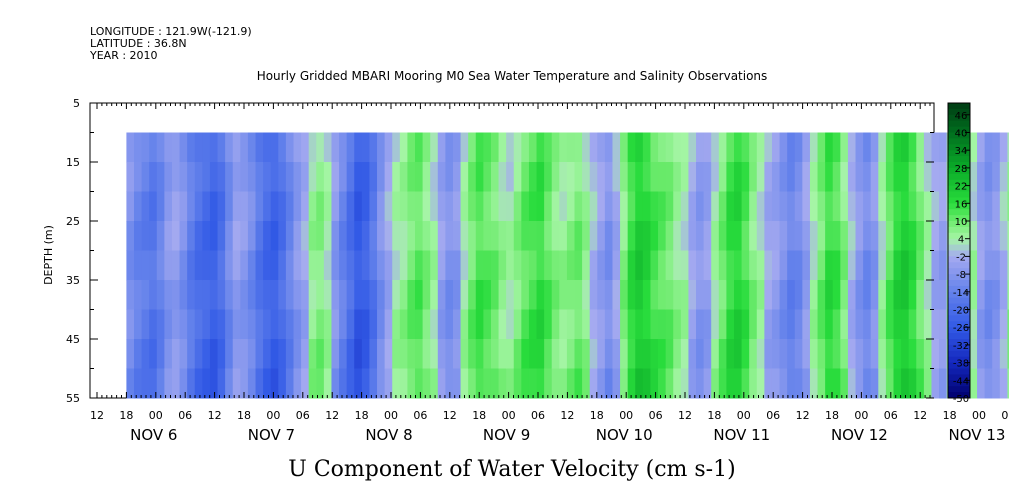 Image resolution: width=1009 pixels, height=504 pixels. I want to click on x-hour-tick-label: 18, so click(597, 415).